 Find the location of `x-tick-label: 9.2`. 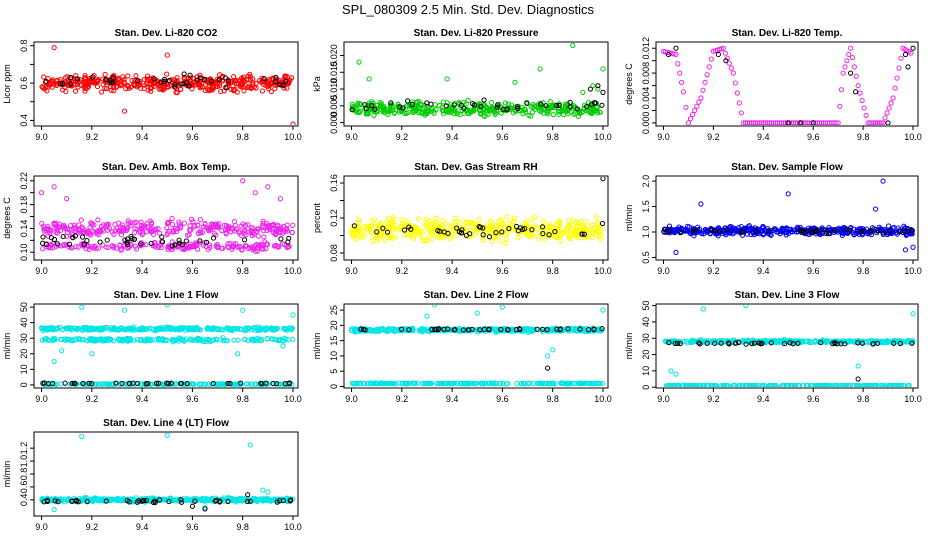

x-tick-label: 9.2 is located at coordinates (713, 399).